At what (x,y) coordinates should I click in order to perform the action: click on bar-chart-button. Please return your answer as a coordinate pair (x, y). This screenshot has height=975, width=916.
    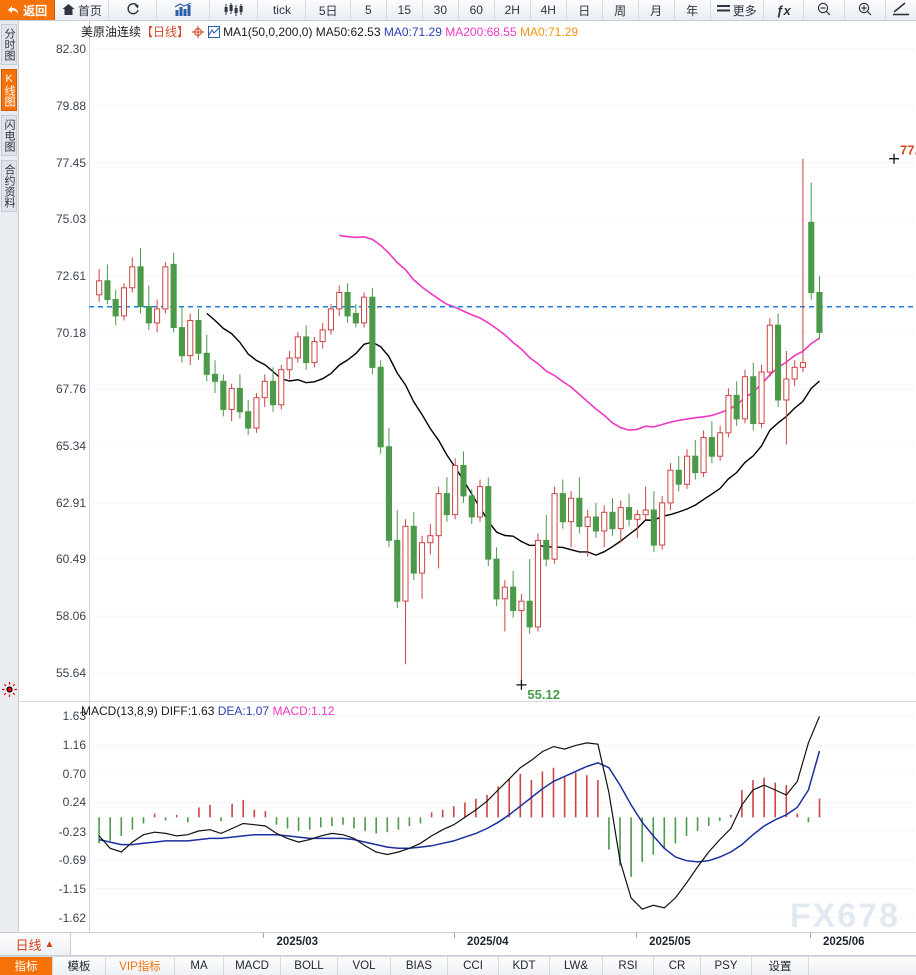
    Looking at the image, I should click on (184, 10).